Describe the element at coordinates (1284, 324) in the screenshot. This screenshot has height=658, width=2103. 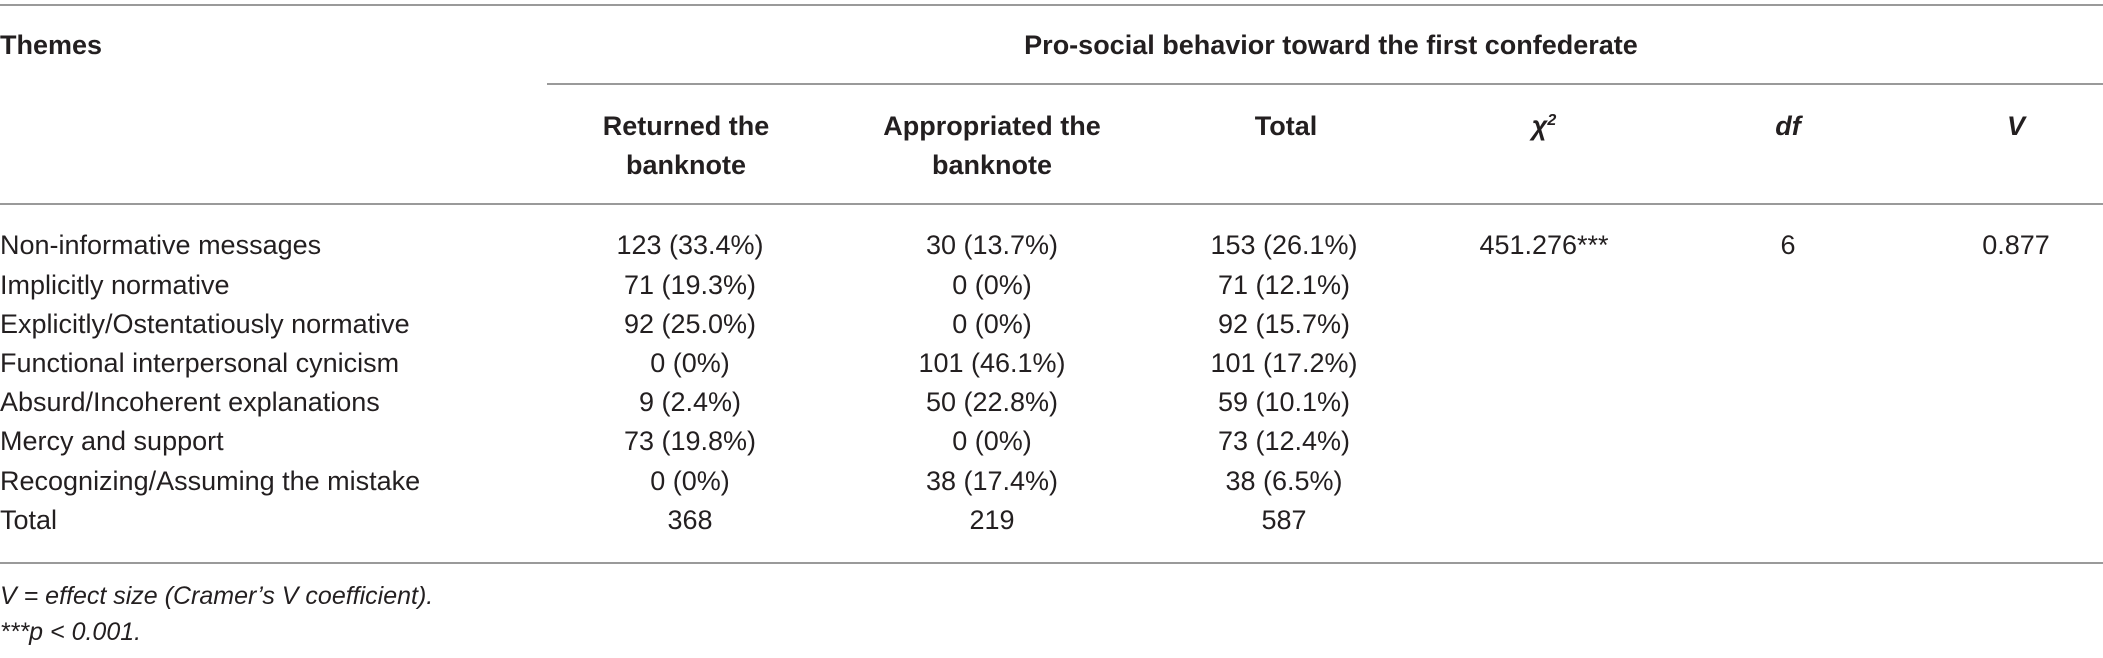
I see `total-cell: 92 (15.7%)` at that location.